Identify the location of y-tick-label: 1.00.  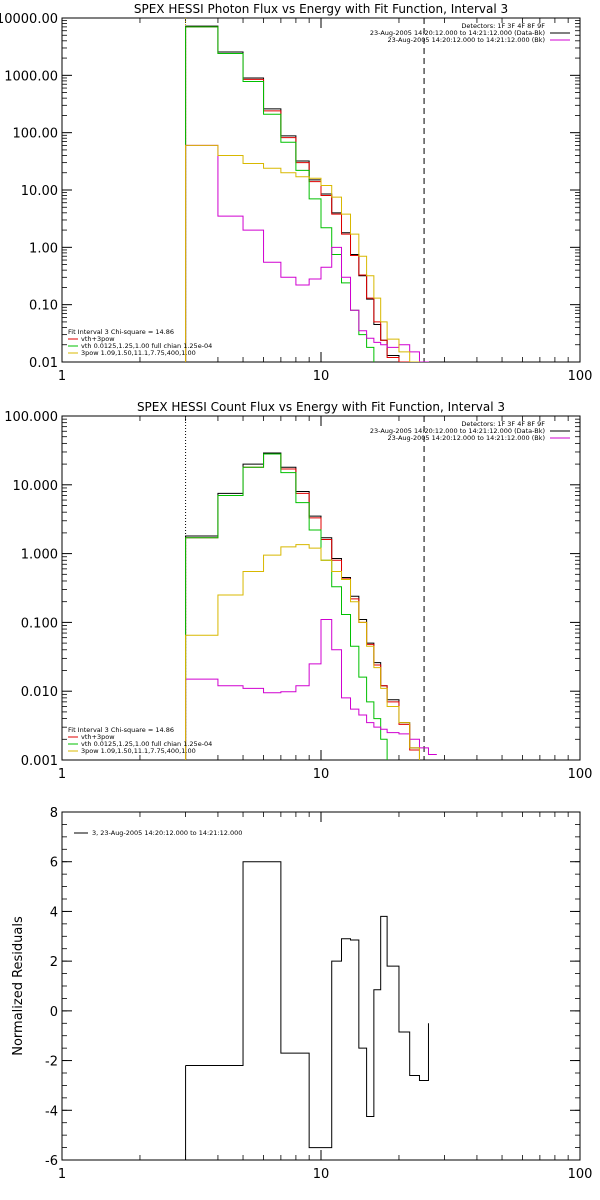
(43, 248).